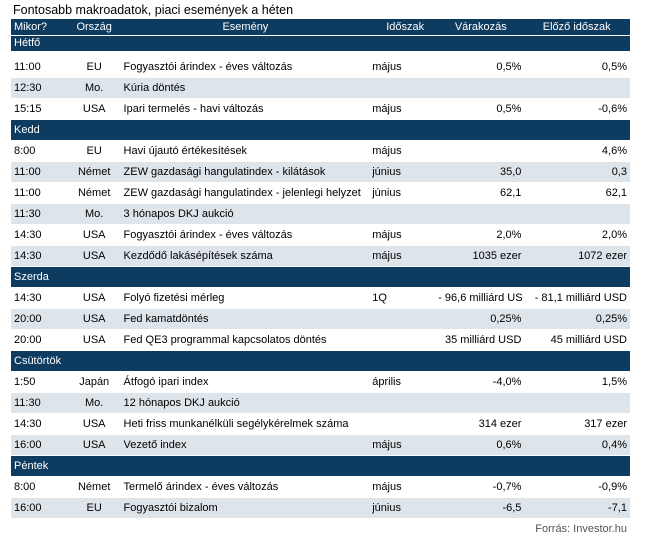 This screenshot has height=541, width=645. What do you see at coordinates (481, 319) in the screenshot?
I see `cell-expected: 0,25%` at bounding box center [481, 319].